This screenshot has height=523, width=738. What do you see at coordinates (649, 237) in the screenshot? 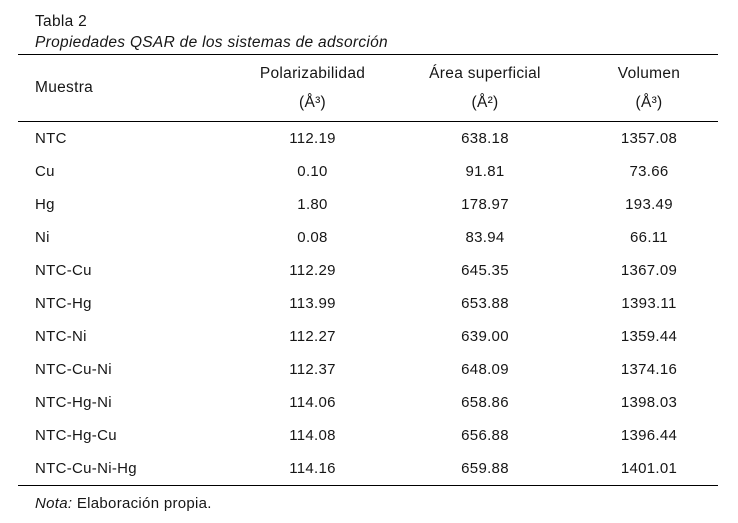
I see `cell-volumen: 66.11` at bounding box center [649, 237].